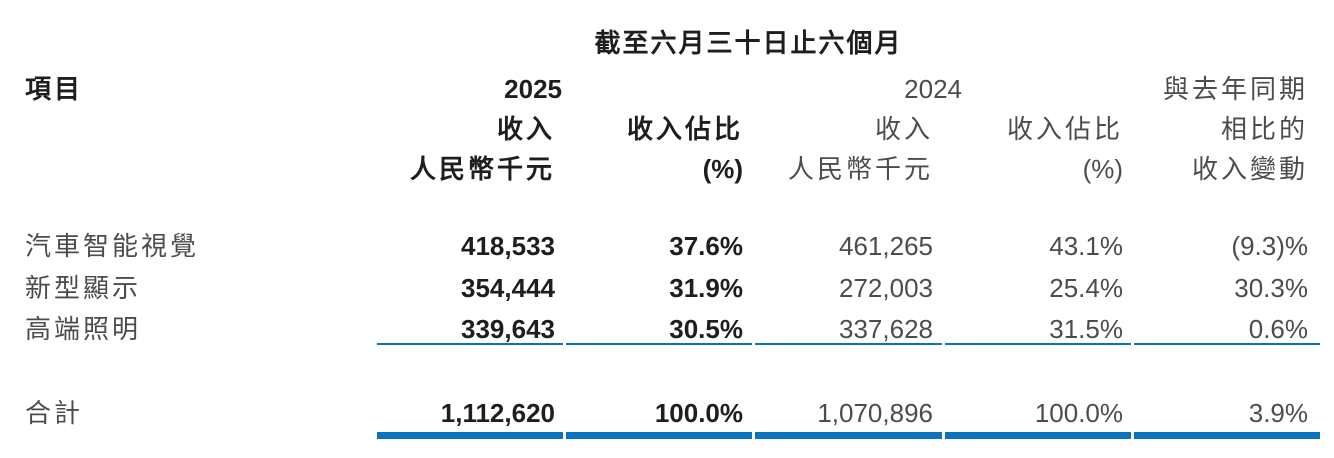 The image size is (1334, 458). What do you see at coordinates (875, 413) in the screenshot?
I see `total-revenue-2024: 1,070,896` at bounding box center [875, 413].